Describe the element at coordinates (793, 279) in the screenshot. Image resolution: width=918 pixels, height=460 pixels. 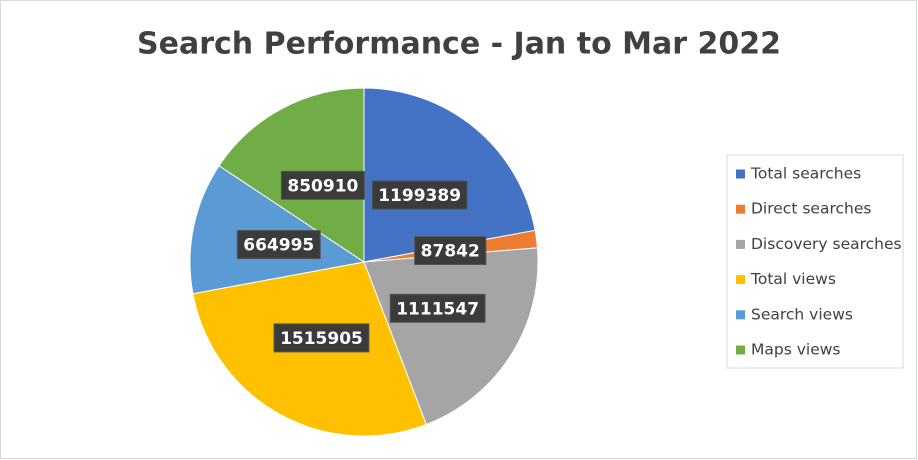
I see `legend-label: Total views` at that location.